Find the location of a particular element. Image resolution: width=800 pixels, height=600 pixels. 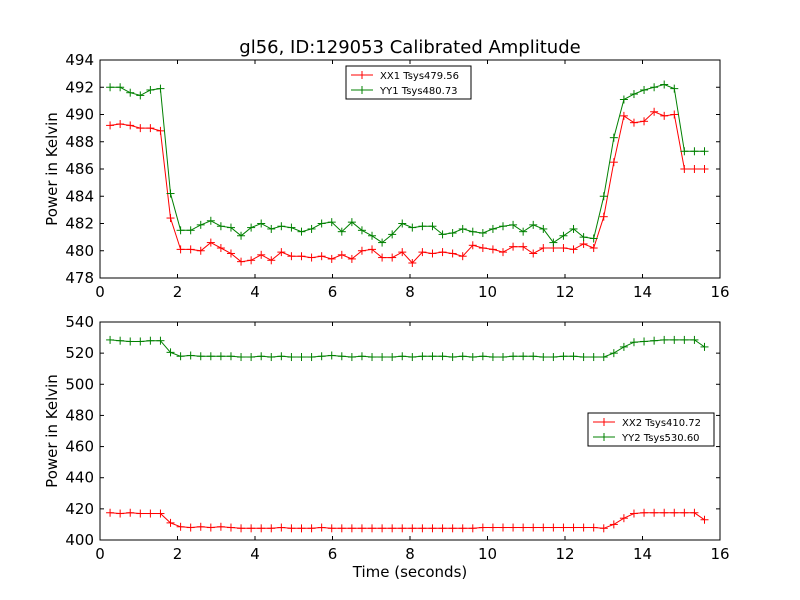

x-tick-label: 2 is located at coordinates (178, 292).